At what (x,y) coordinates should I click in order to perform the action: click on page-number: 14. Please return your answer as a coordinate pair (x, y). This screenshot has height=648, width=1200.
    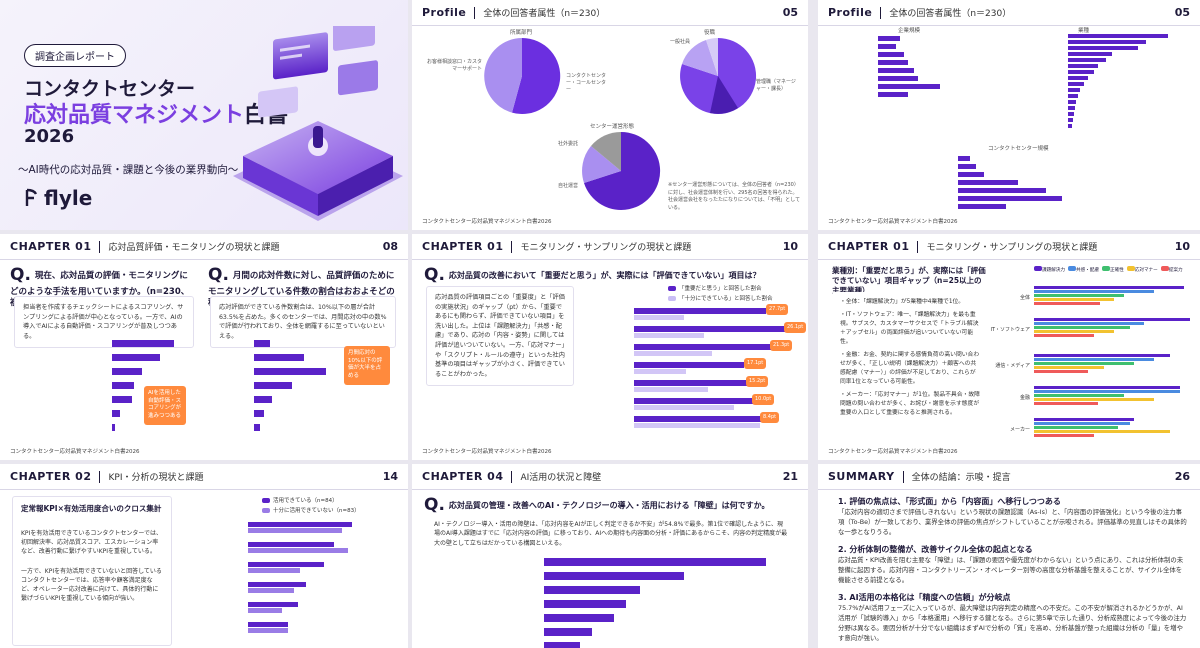
    Looking at the image, I should click on (390, 476).